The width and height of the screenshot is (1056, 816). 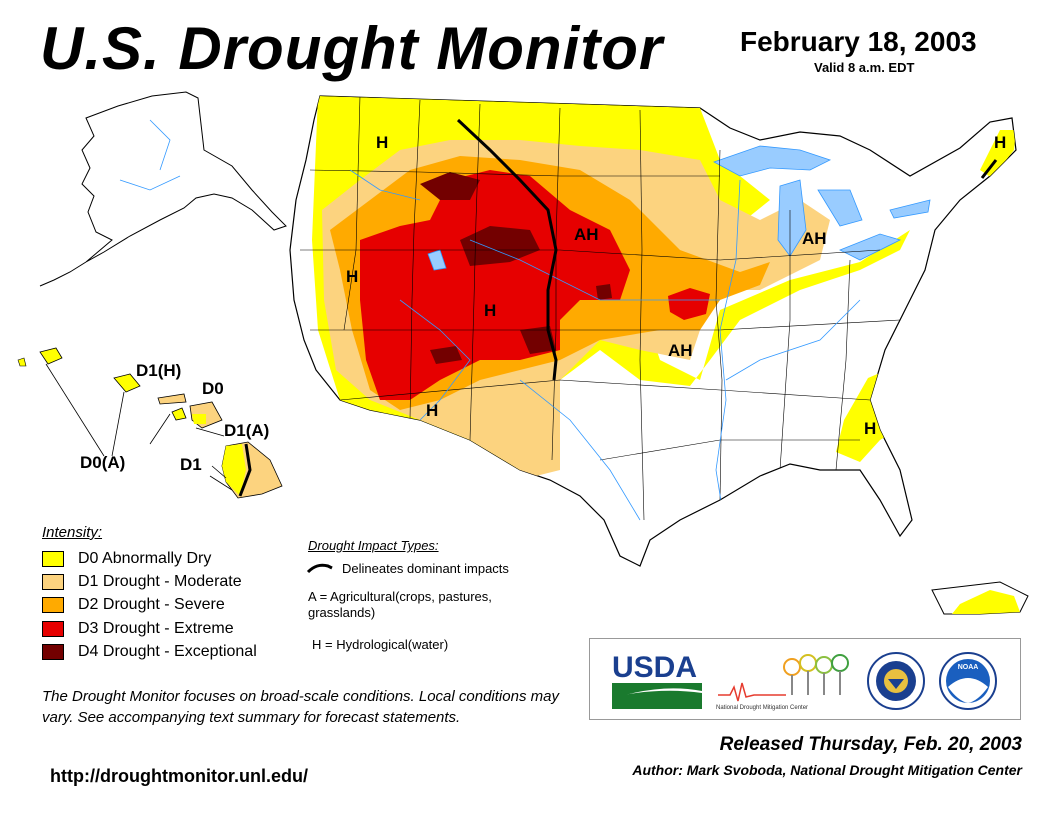 What do you see at coordinates (352, 276) in the screenshot?
I see `label-h-oregon: H` at bounding box center [352, 276].